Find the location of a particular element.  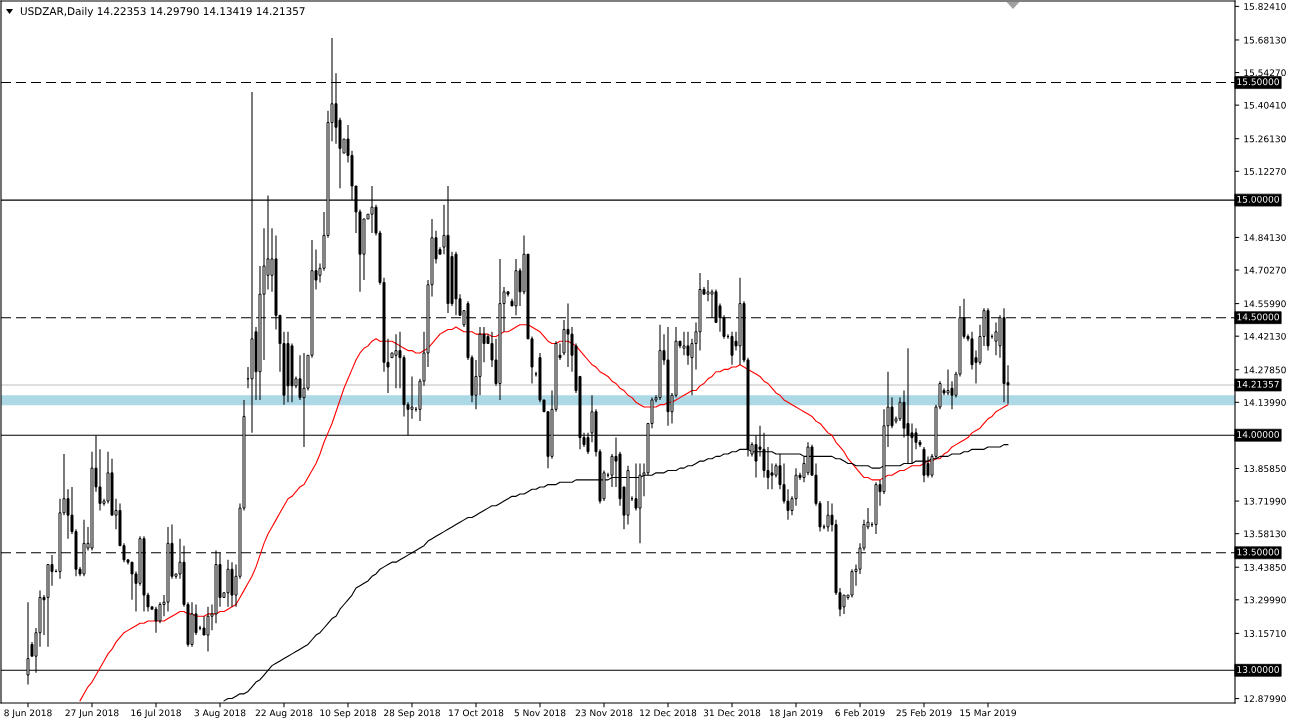

y-tick-label: 13.71990 is located at coordinates (1265, 501).